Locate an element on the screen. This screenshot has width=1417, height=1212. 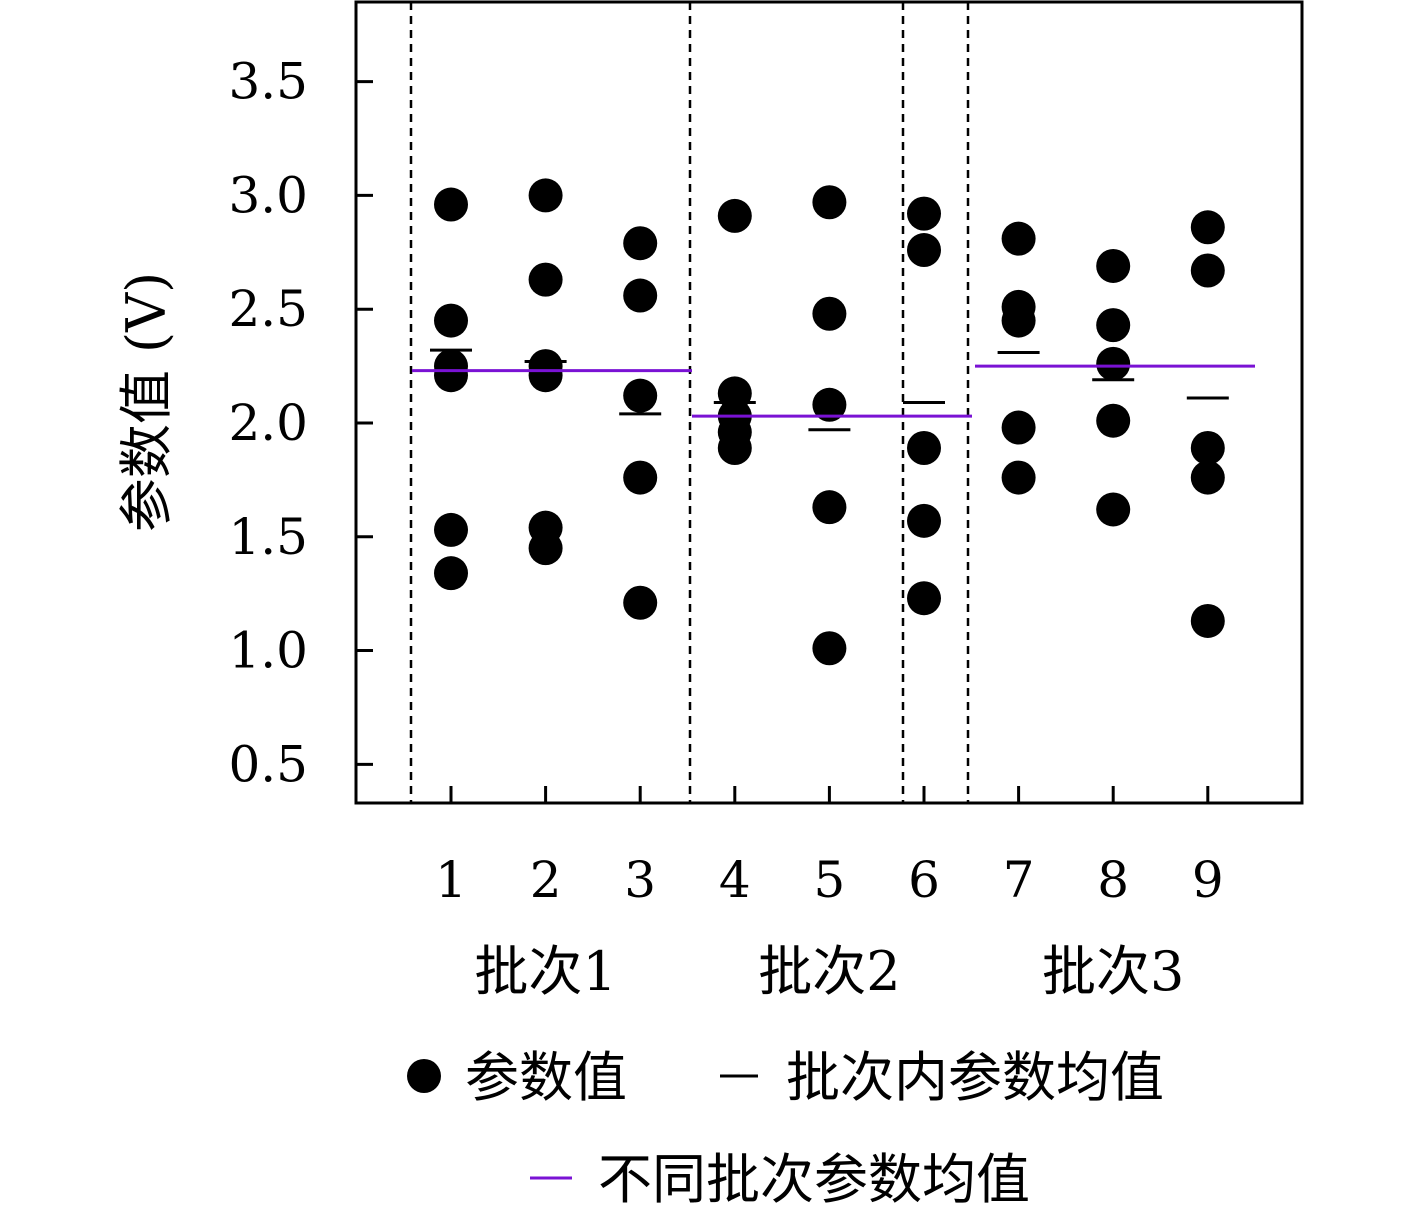
group-label: 批次3 is located at coordinates (1113, 971).